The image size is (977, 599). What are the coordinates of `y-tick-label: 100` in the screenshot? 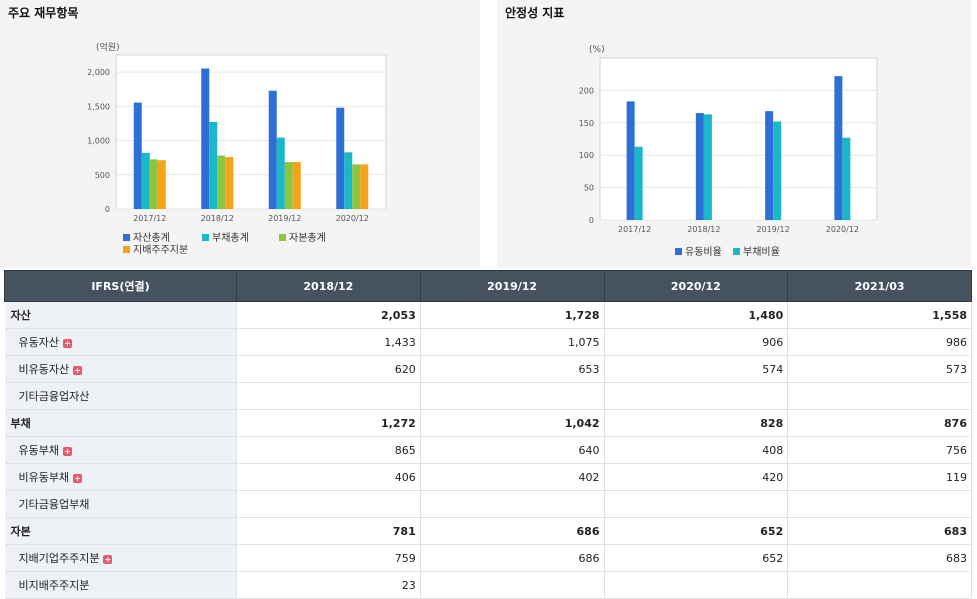 It's located at (586, 155).